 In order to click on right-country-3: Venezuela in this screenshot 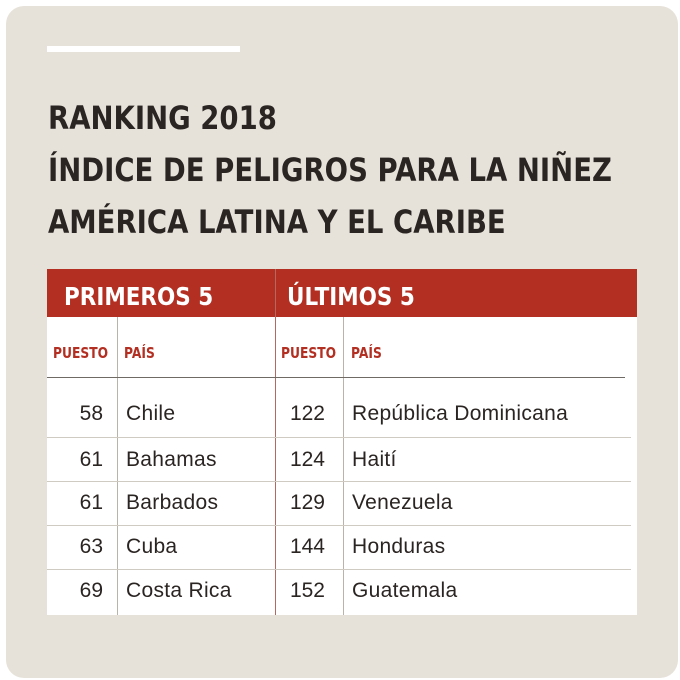, I will do `click(402, 502)`.